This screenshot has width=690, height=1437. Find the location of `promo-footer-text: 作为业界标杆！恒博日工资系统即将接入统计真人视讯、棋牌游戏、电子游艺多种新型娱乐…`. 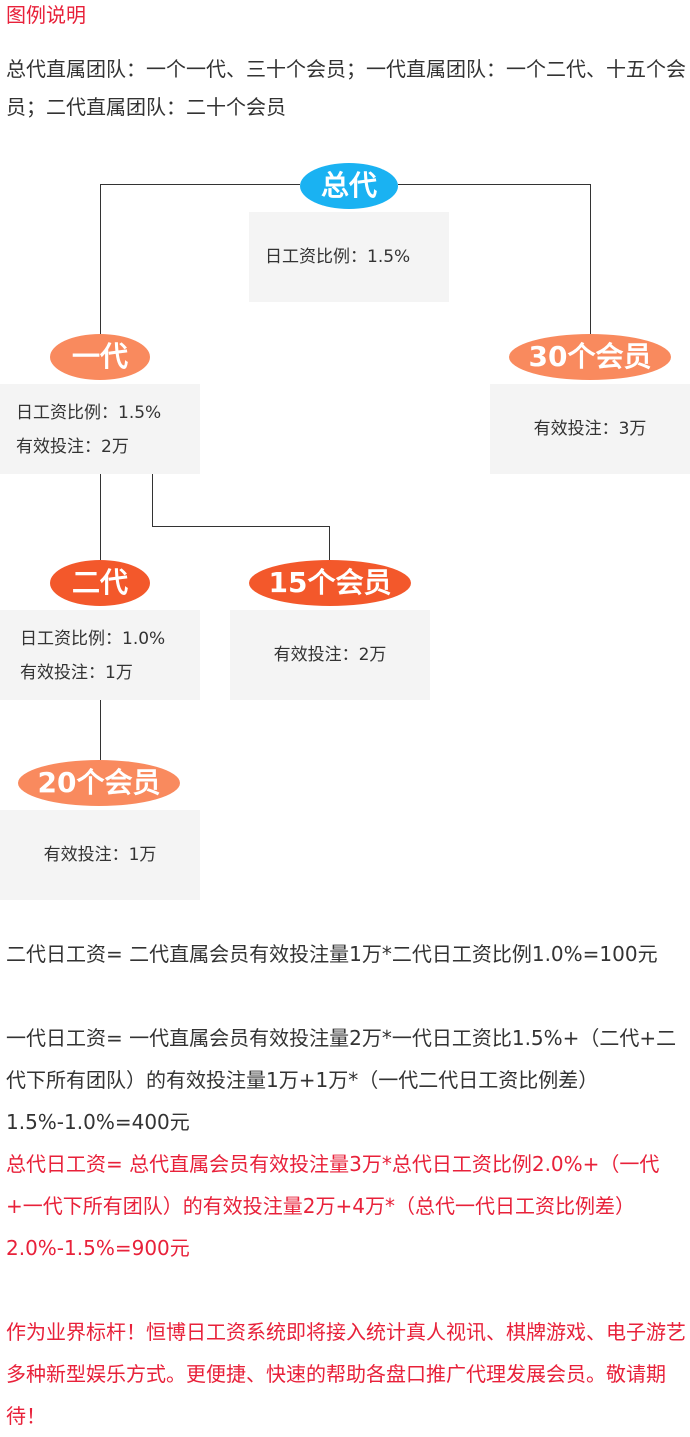

promo-footer-text: 作为业界标杆！恒博日工资系统即将接入统计真人视讯、棋牌游戏、电子游艺多种新型娱乐… is located at coordinates (346, 1374).